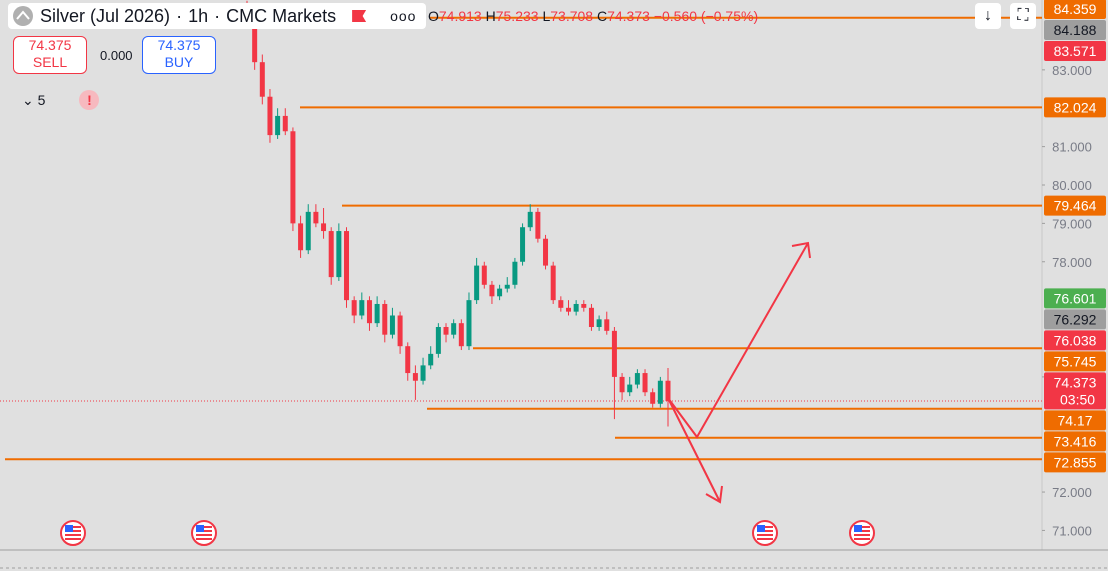  I want to click on sell-button: 74.375 SELL, so click(50, 55).